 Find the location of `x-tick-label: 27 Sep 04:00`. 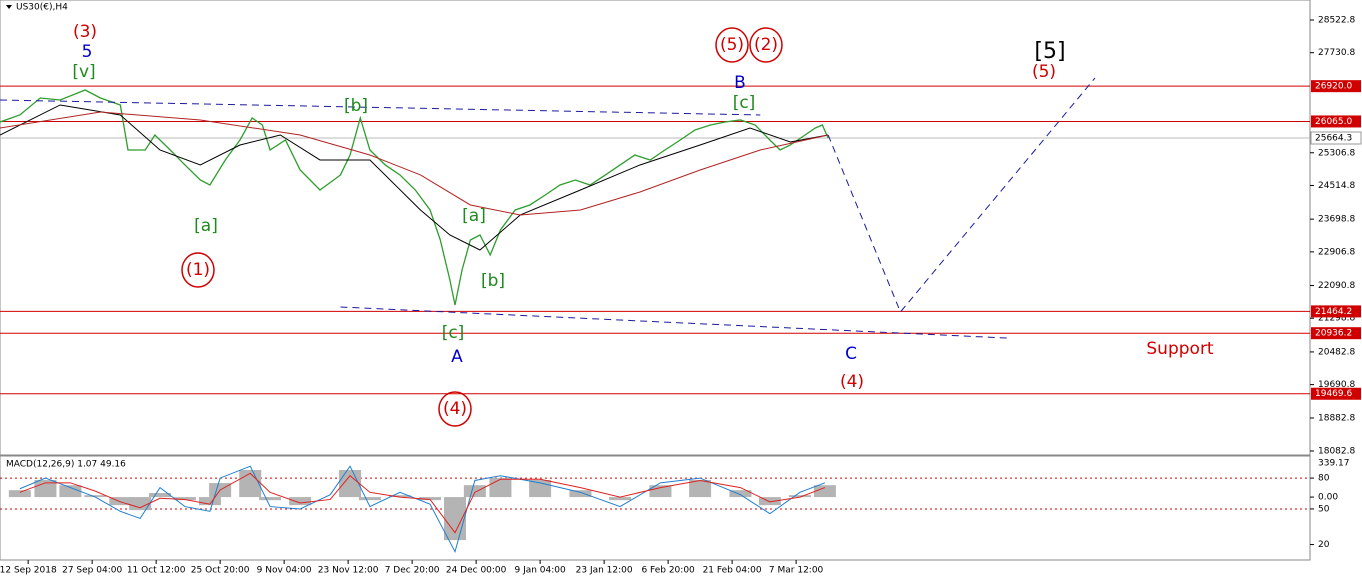

x-tick-label: 27 Sep 04:00 is located at coordinates (92, 571).